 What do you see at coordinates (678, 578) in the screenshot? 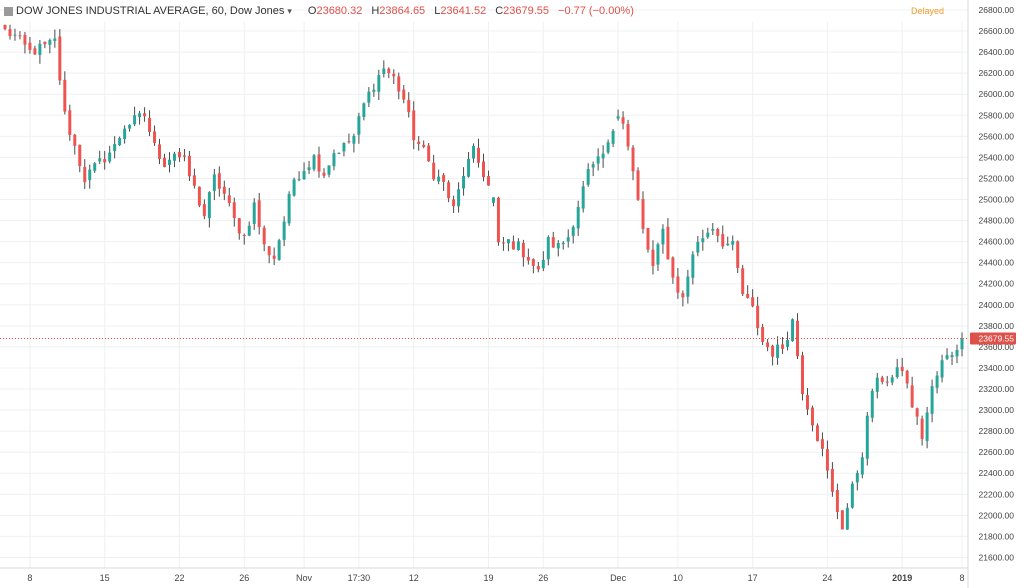
I see `x-tick-label: 10` at bounding box center [678, 578].